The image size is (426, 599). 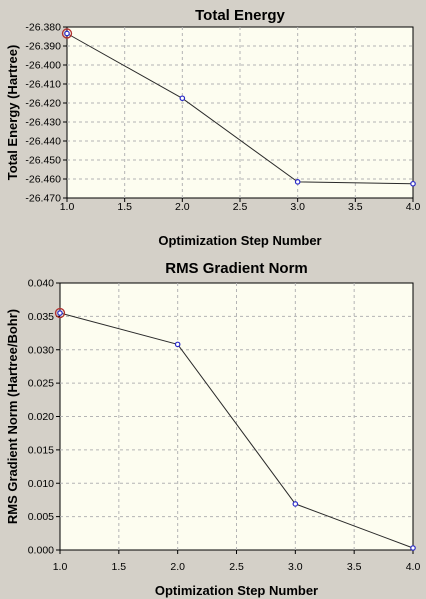 I want to click on chart-1-y-tick-label: -26.460, so click(x=43, y=180).